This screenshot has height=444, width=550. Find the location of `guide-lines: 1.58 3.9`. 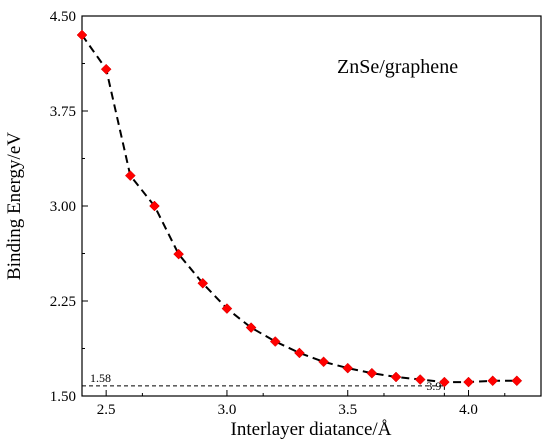

guide-lines: 1.58 3.9 is located at coordinates (263, 383).